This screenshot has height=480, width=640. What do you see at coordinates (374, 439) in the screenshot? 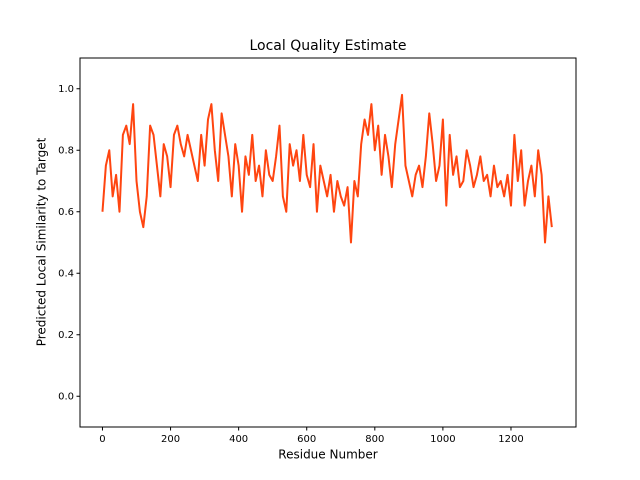
I see `x-tick-label: 800` at bounding box center [374, 439].